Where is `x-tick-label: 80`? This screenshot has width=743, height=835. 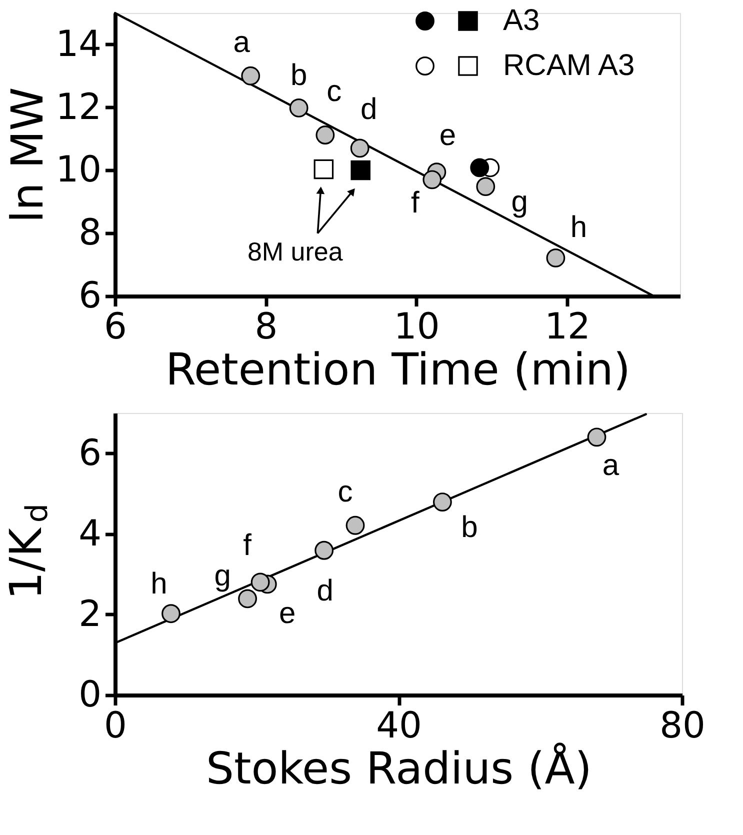
x-tick-label: 80 is located at coordinates (683, 726).